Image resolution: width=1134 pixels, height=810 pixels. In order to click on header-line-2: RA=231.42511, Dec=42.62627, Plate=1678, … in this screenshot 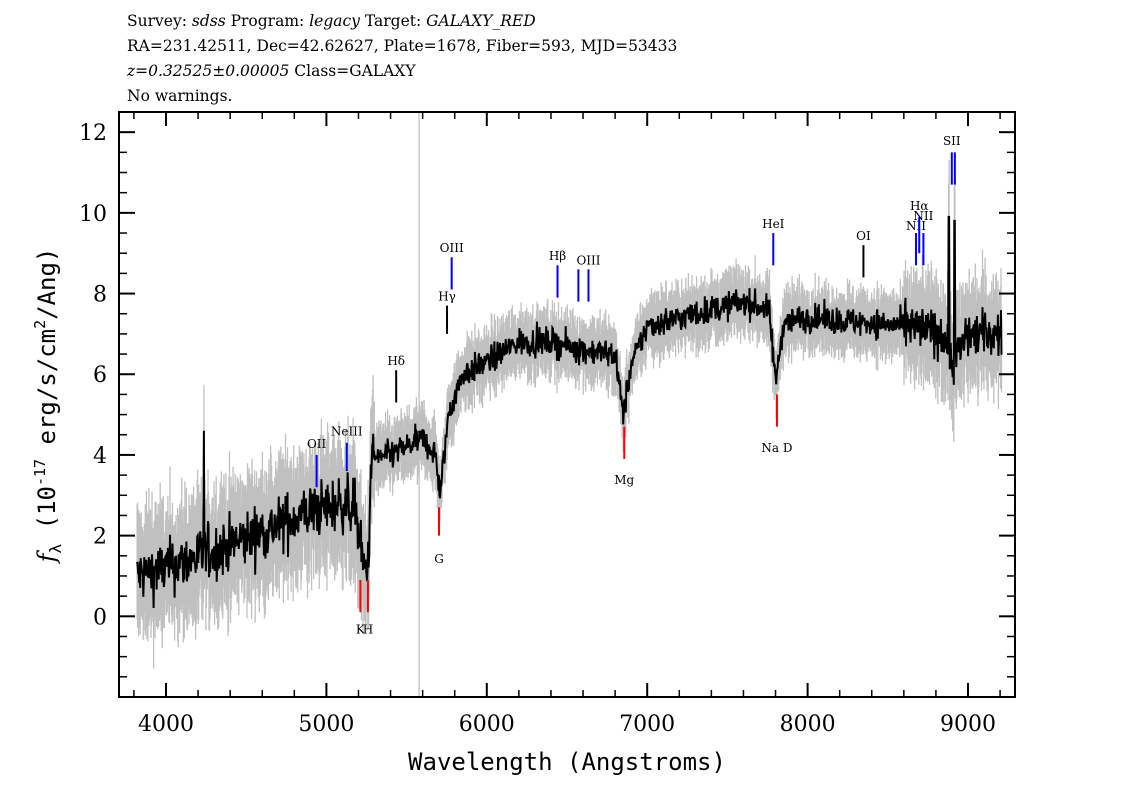, I will do `click(402, 46)`.